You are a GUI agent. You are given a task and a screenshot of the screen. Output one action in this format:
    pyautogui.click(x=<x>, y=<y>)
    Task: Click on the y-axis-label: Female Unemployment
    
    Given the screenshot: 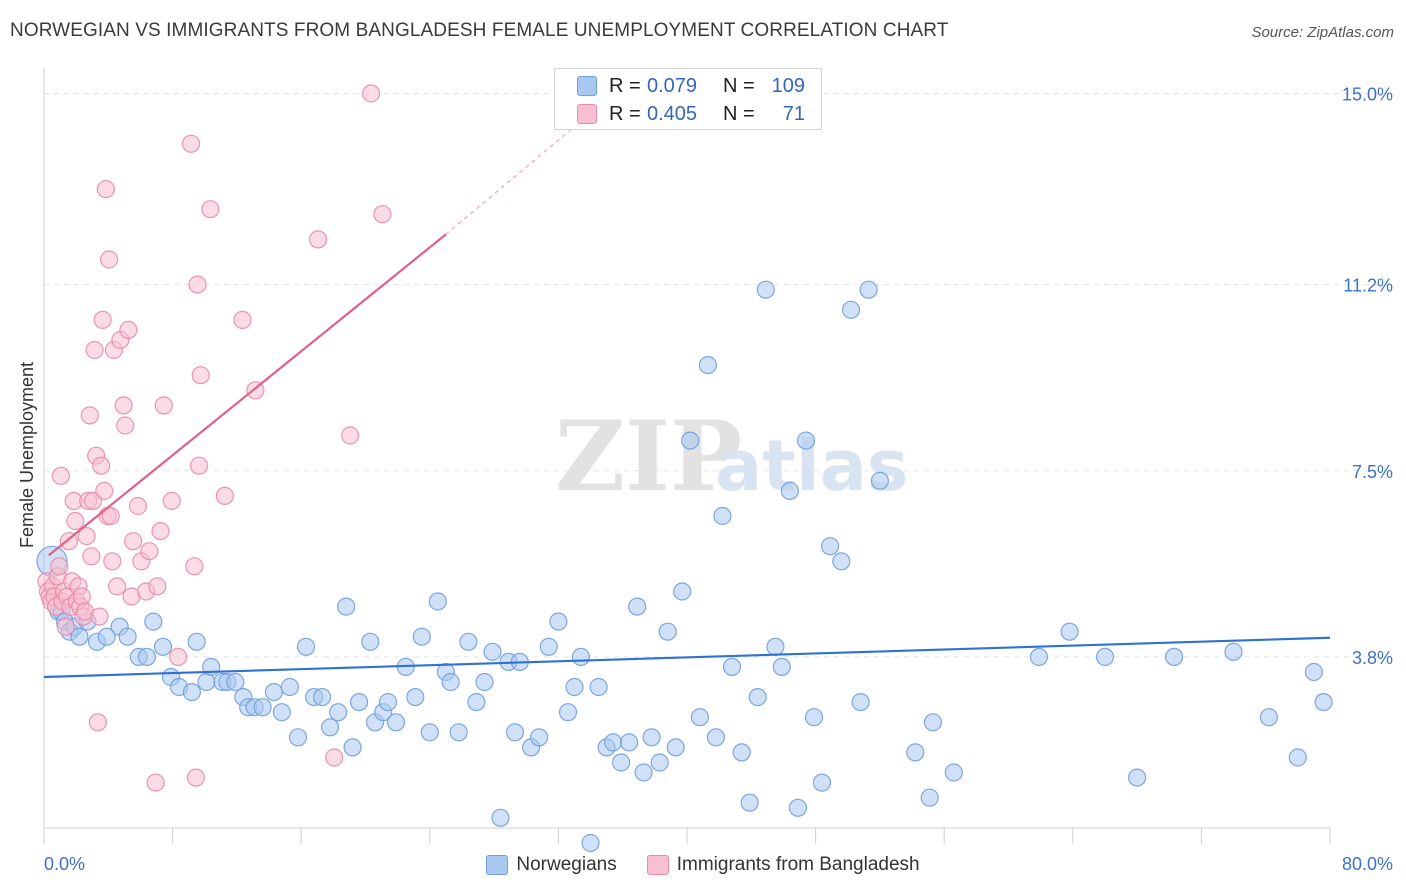 What is the action you would take?
    pyautogui.click(x=27, y=455)
    